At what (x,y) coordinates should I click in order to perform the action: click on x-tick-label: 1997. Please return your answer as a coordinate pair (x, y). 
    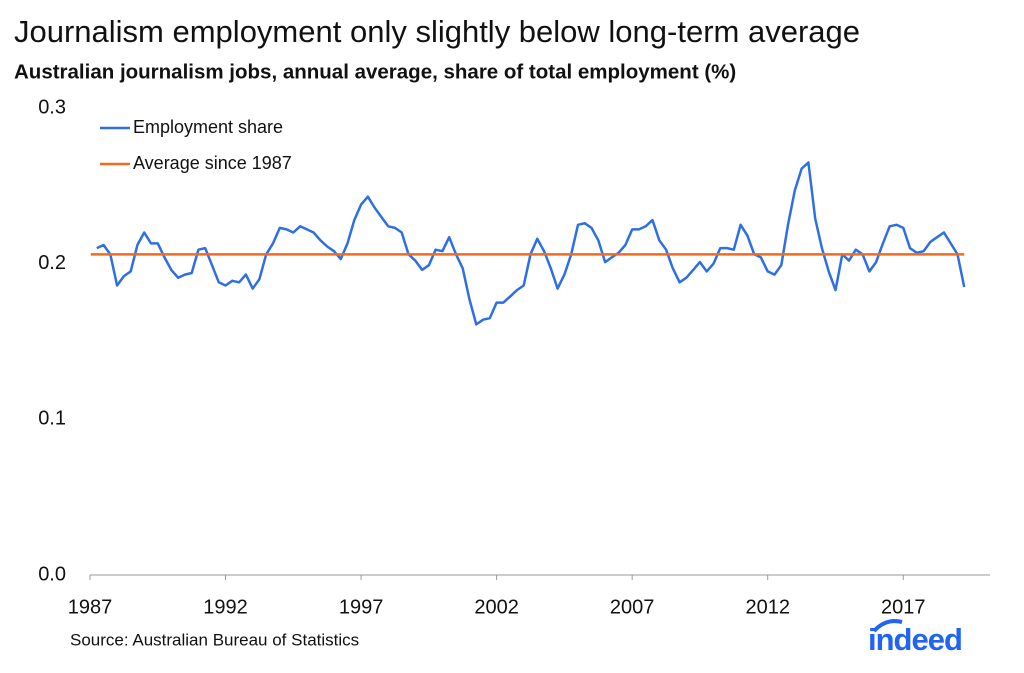
    Looking at the image, I should click on (361, 607).